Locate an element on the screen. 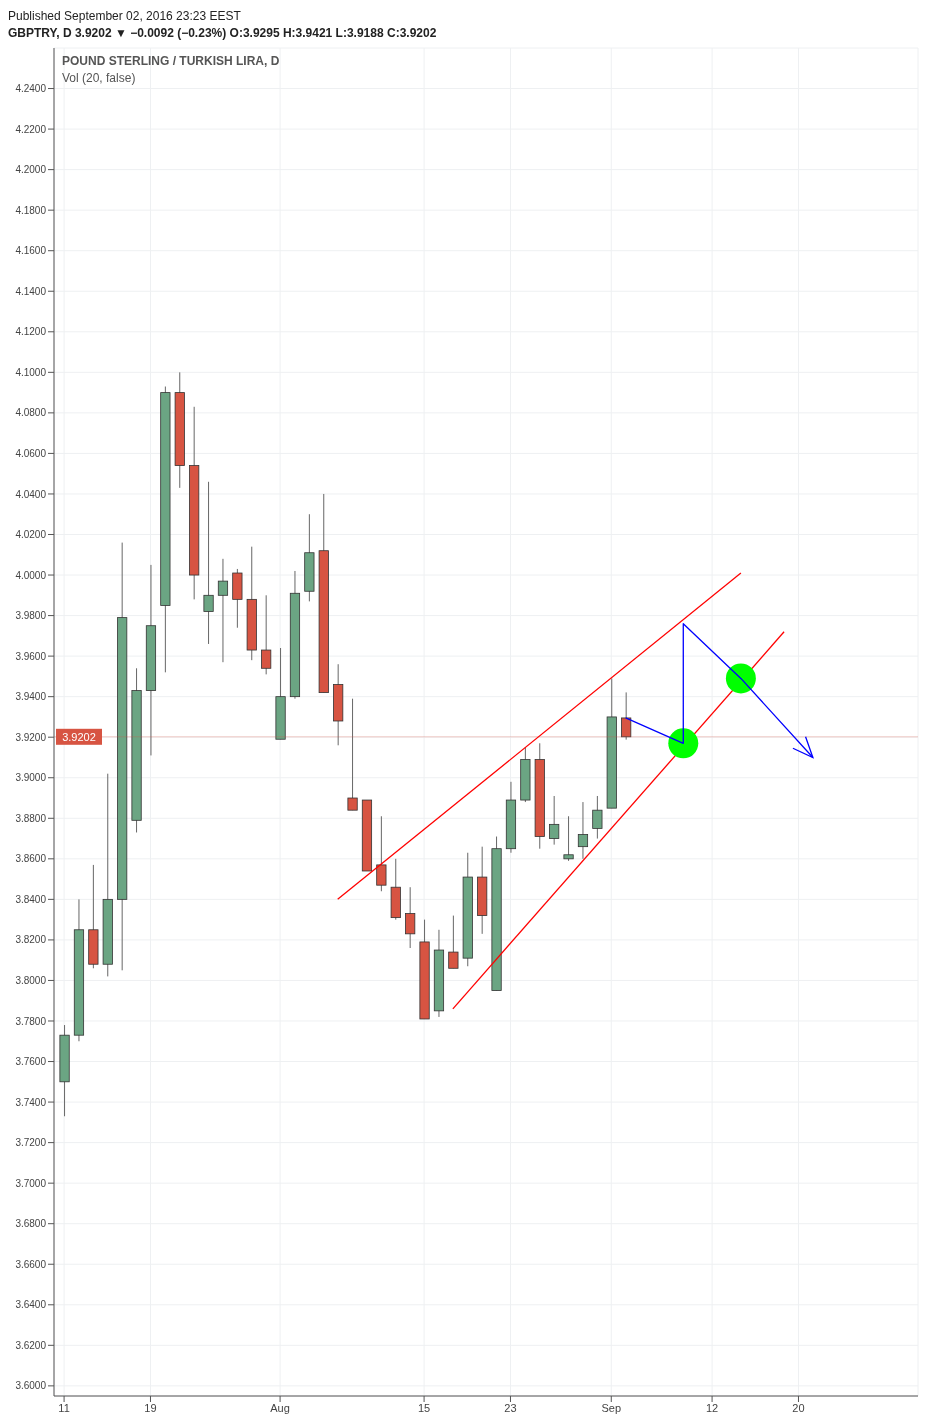 This screenshot has width=928, height=1416. y-tick-label: 3.9600 is located at coordinates (31, 656).